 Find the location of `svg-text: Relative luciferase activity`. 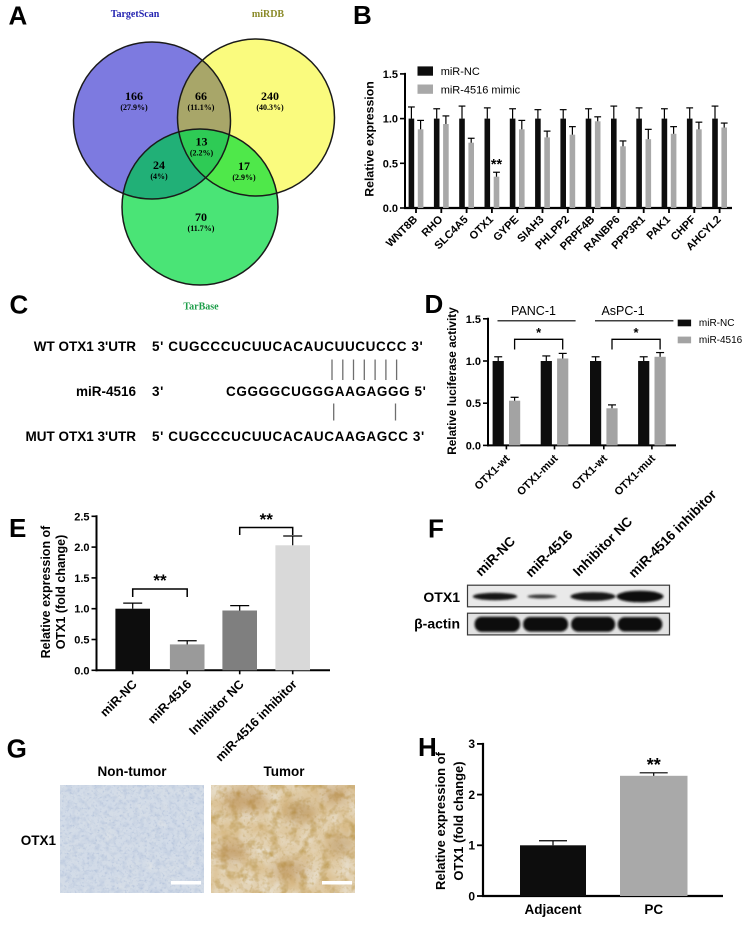

svg-text: Relative luciferase activity is located at coordinates (452, 381).